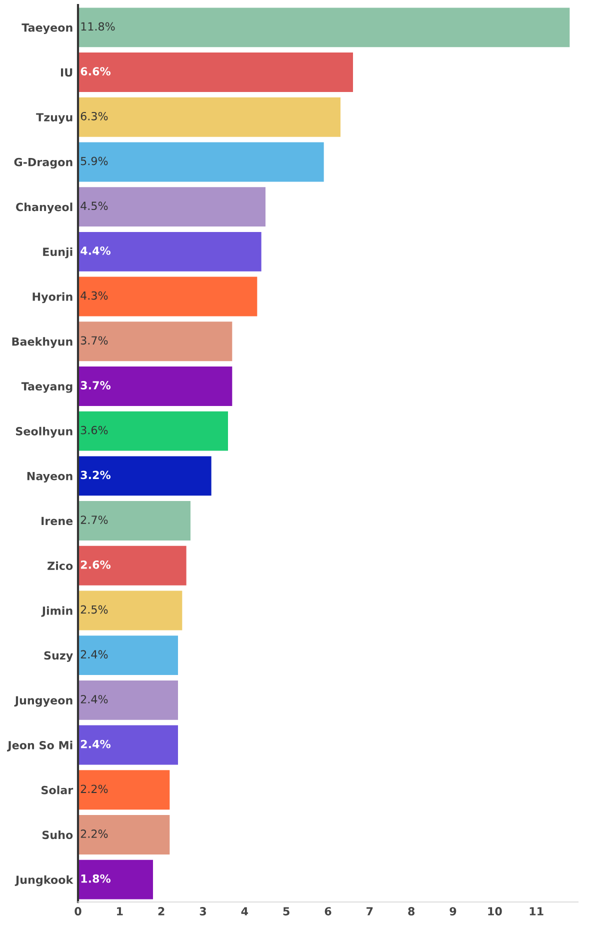 The height and width of the screenshot is (930, 589). What do you see at coordinates (94, 430) in the screenshot?
I see `data-label: 3.6%` at bounding box center [94, 430].